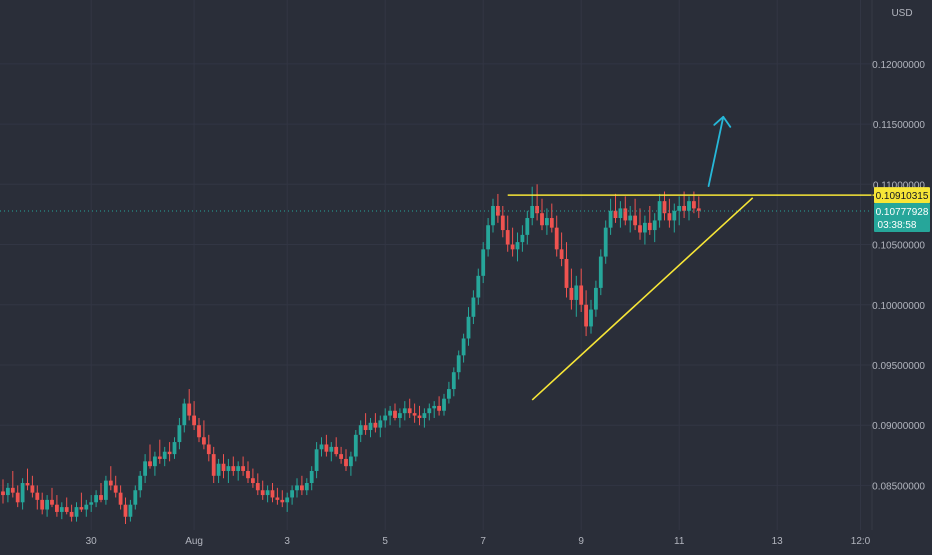  Describe the element at coordinates (861, 541) in the screenshot. I see `x-tick-label: 12:0` at that location.